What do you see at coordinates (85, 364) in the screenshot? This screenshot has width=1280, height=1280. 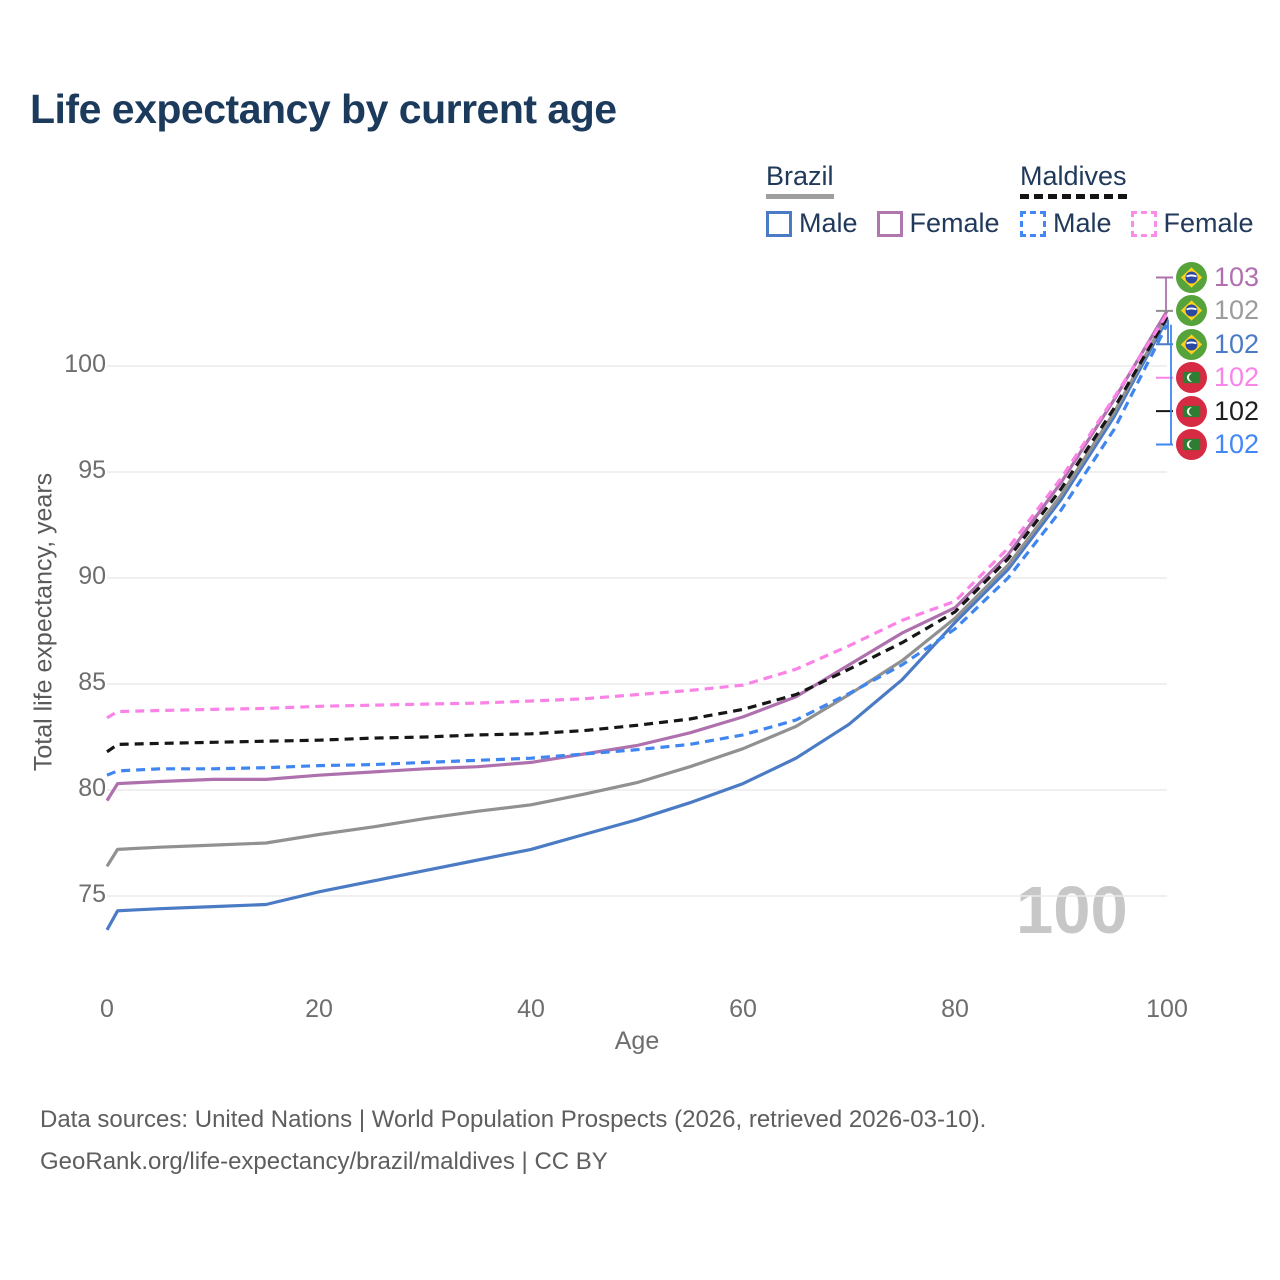 I see `y-tick-label-100: 100` at bounding box center [85, 364].